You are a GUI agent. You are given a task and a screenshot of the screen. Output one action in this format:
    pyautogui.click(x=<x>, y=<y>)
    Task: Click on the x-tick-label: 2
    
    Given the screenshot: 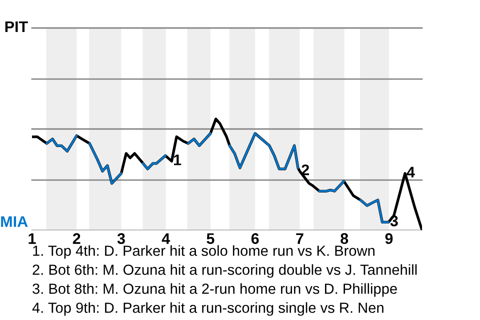 What is the action you would take?
    pyautogui.click(x=76, y=238)
    